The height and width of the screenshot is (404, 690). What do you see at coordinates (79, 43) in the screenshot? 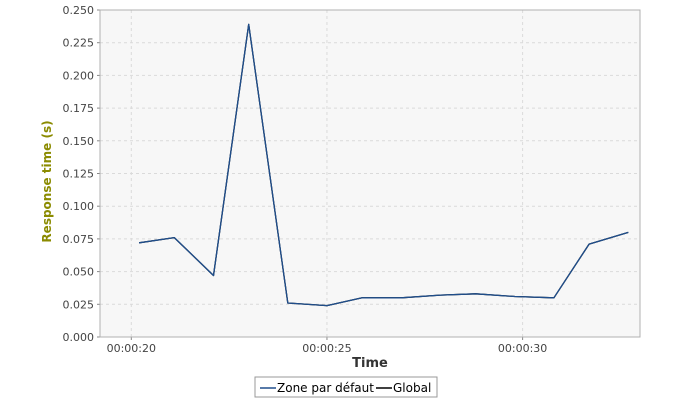
I see `y-tick-label: 0.225` at bounding box center [79, 43].